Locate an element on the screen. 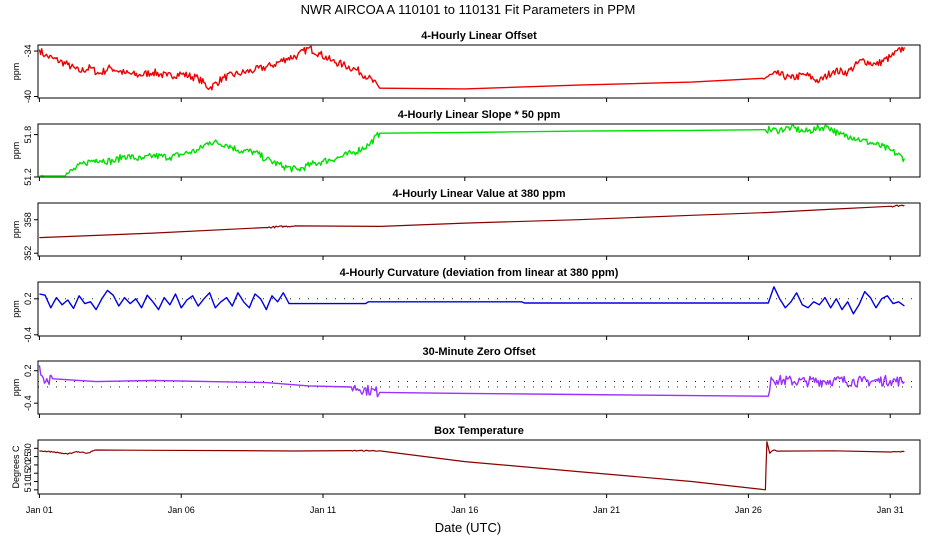 The width and height of the screenshot is (936, 540). y-tick-label: 20 is located at coordinates (28, 465).